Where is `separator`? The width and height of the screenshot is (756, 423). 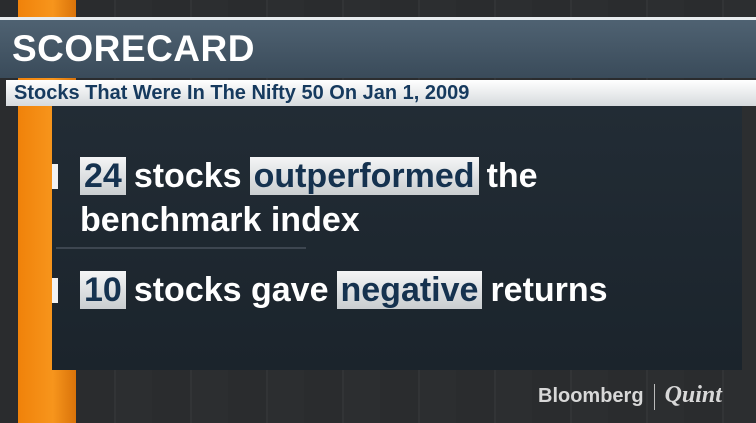
separator is located at coordinates (181, 248).